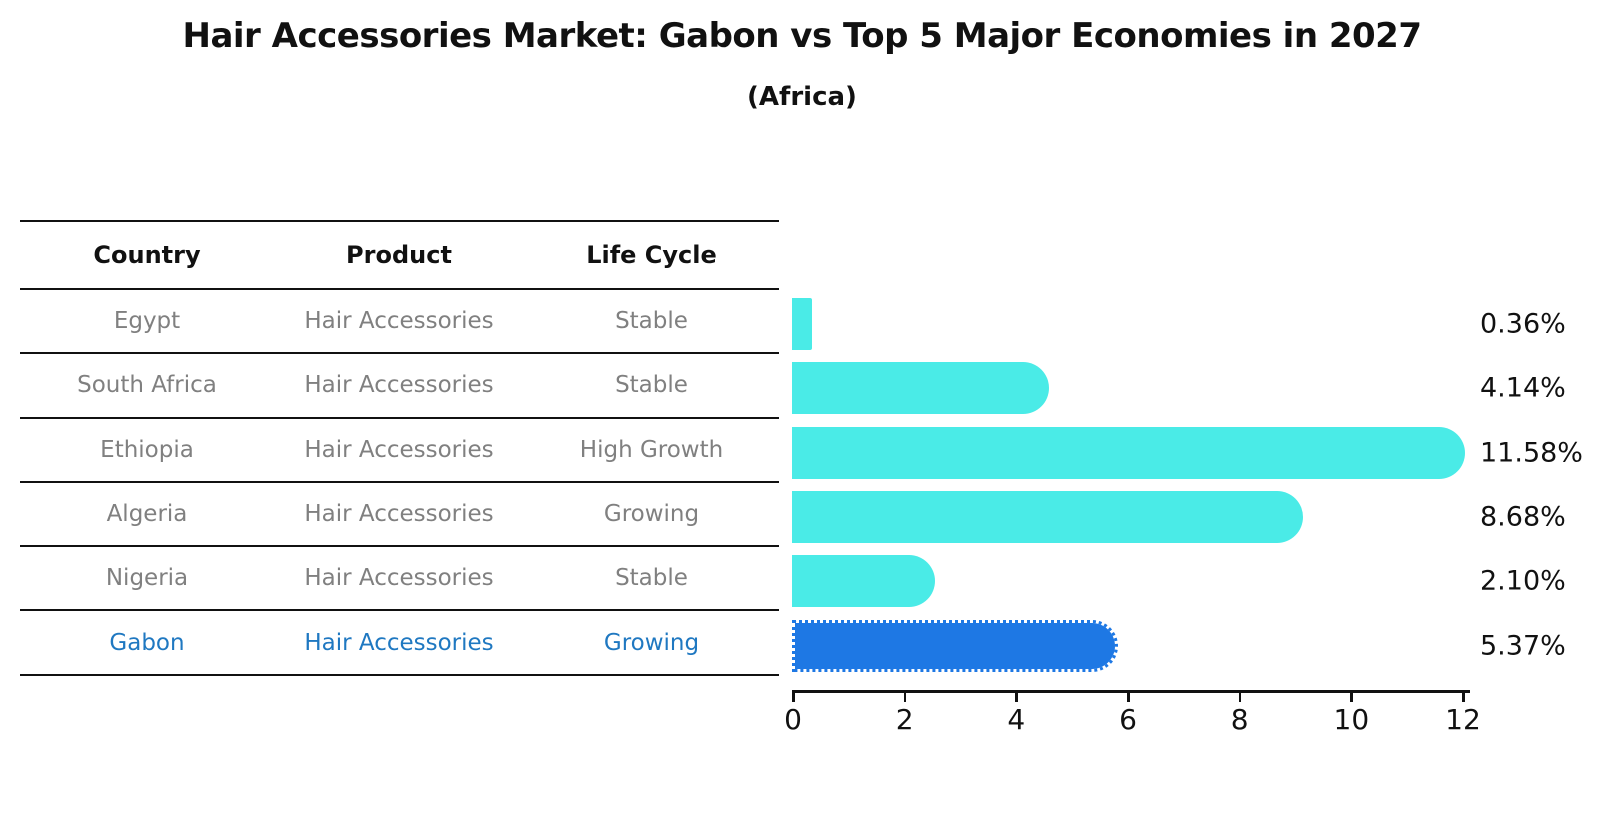  What do you see at coordinates (147, 578) in the screenshot?
I see `country-cell: Nigeria` at bounding box center [147, 578].